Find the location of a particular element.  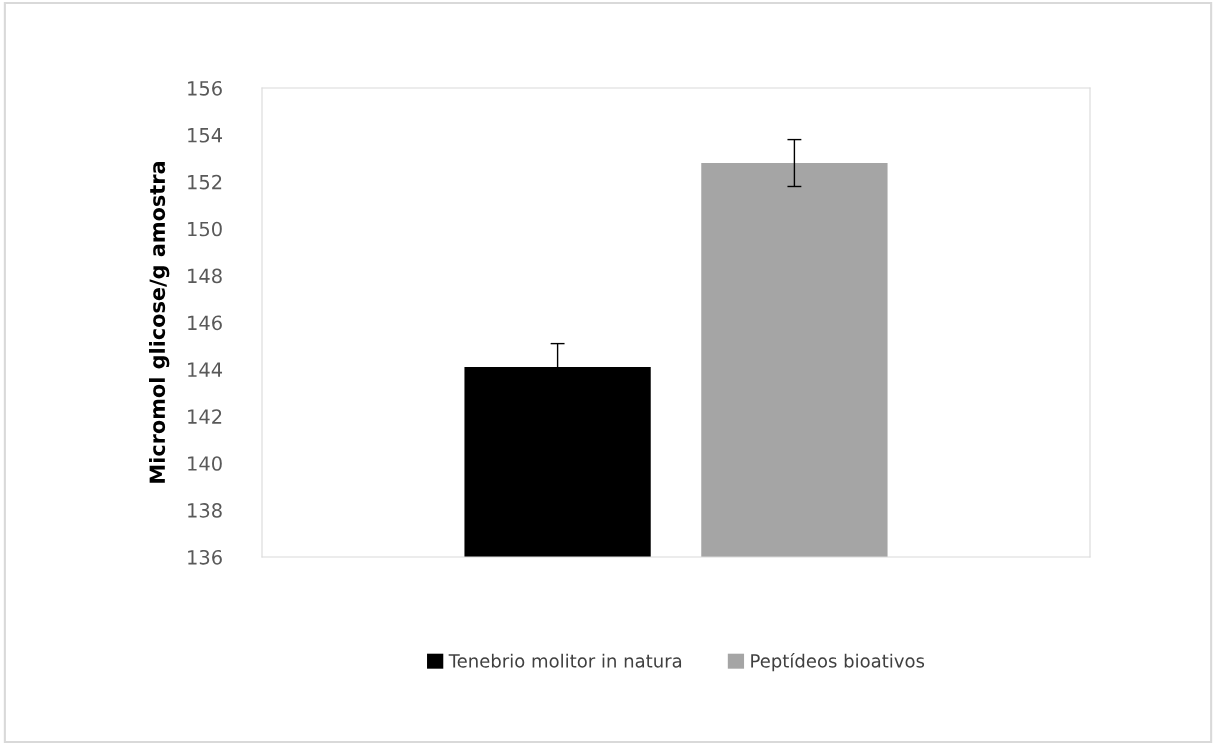

y-tick-label: 146 is located at coordinates (205, 323).